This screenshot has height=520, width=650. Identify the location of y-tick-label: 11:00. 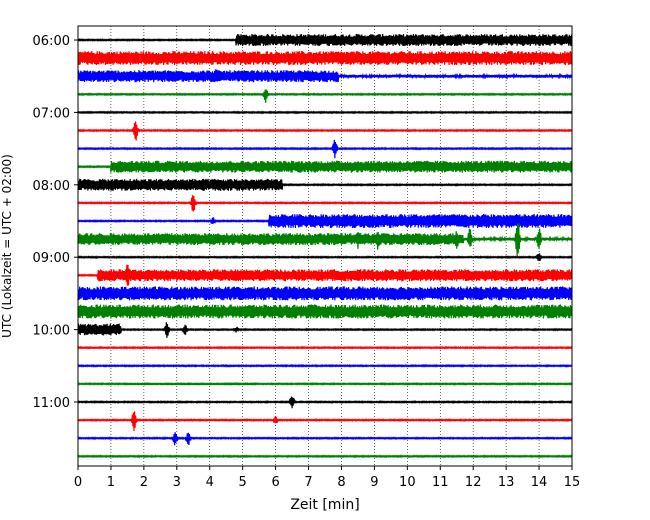
(51, 403).